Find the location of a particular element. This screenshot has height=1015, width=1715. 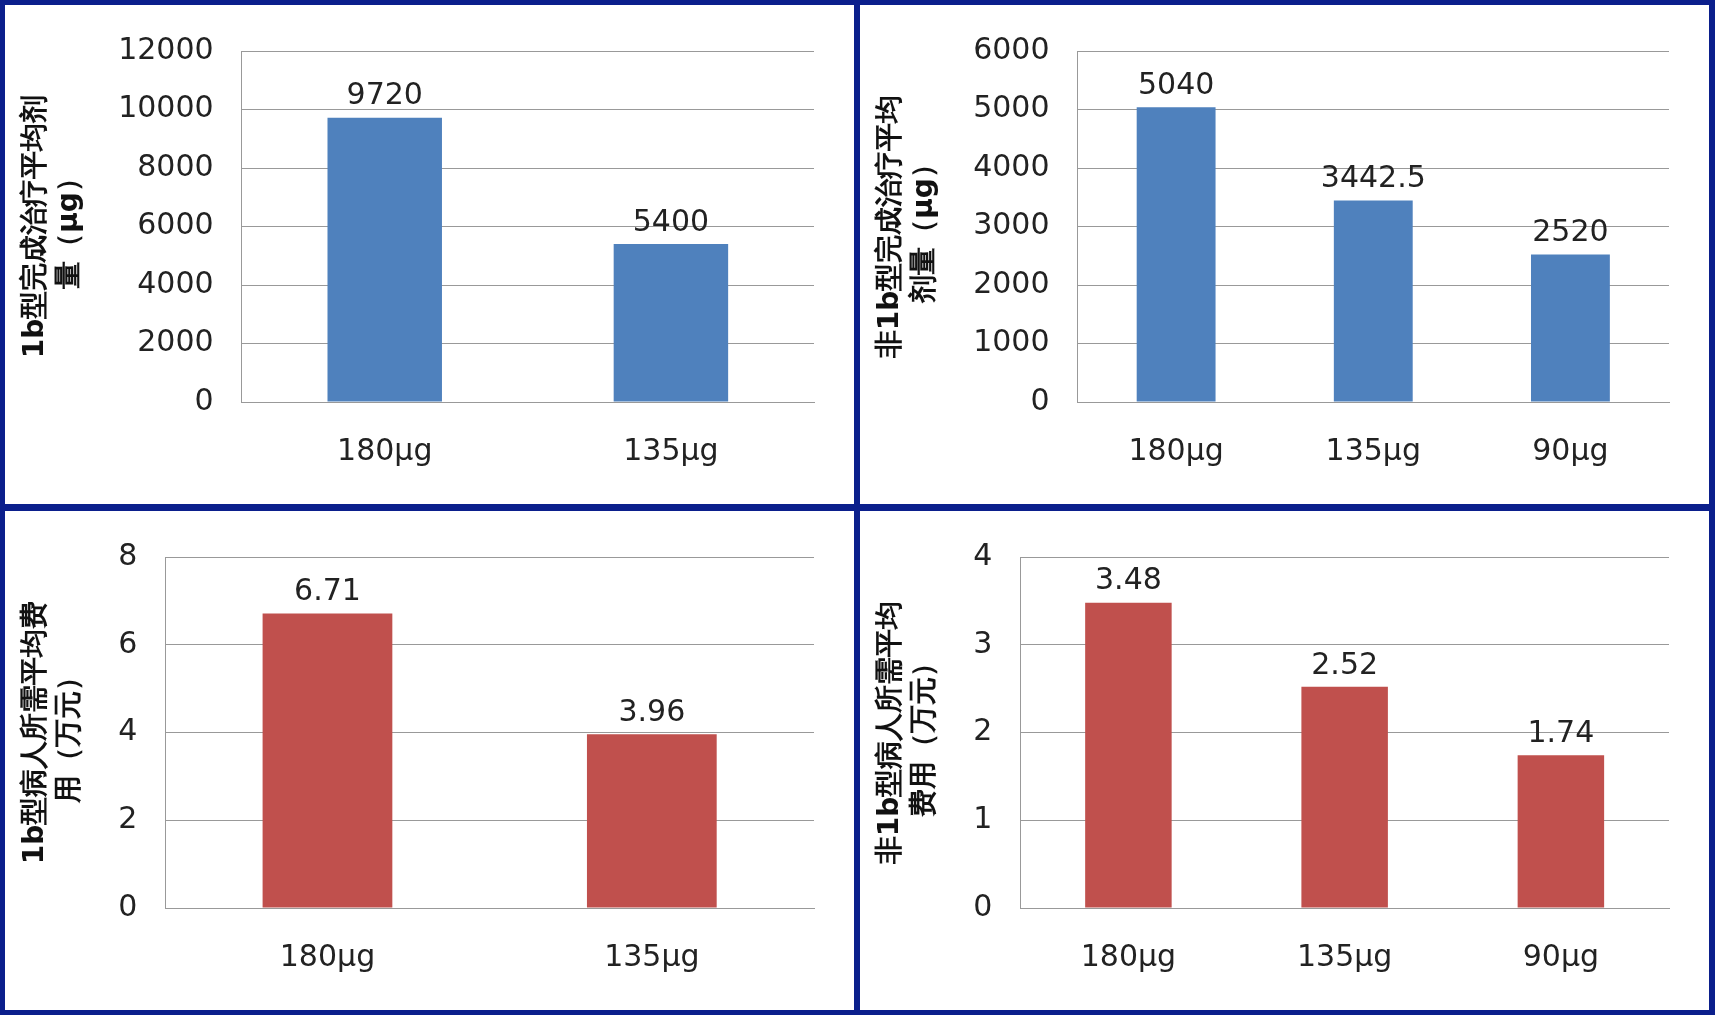

data-label: 3.96 is located at coordinates (652, 710).